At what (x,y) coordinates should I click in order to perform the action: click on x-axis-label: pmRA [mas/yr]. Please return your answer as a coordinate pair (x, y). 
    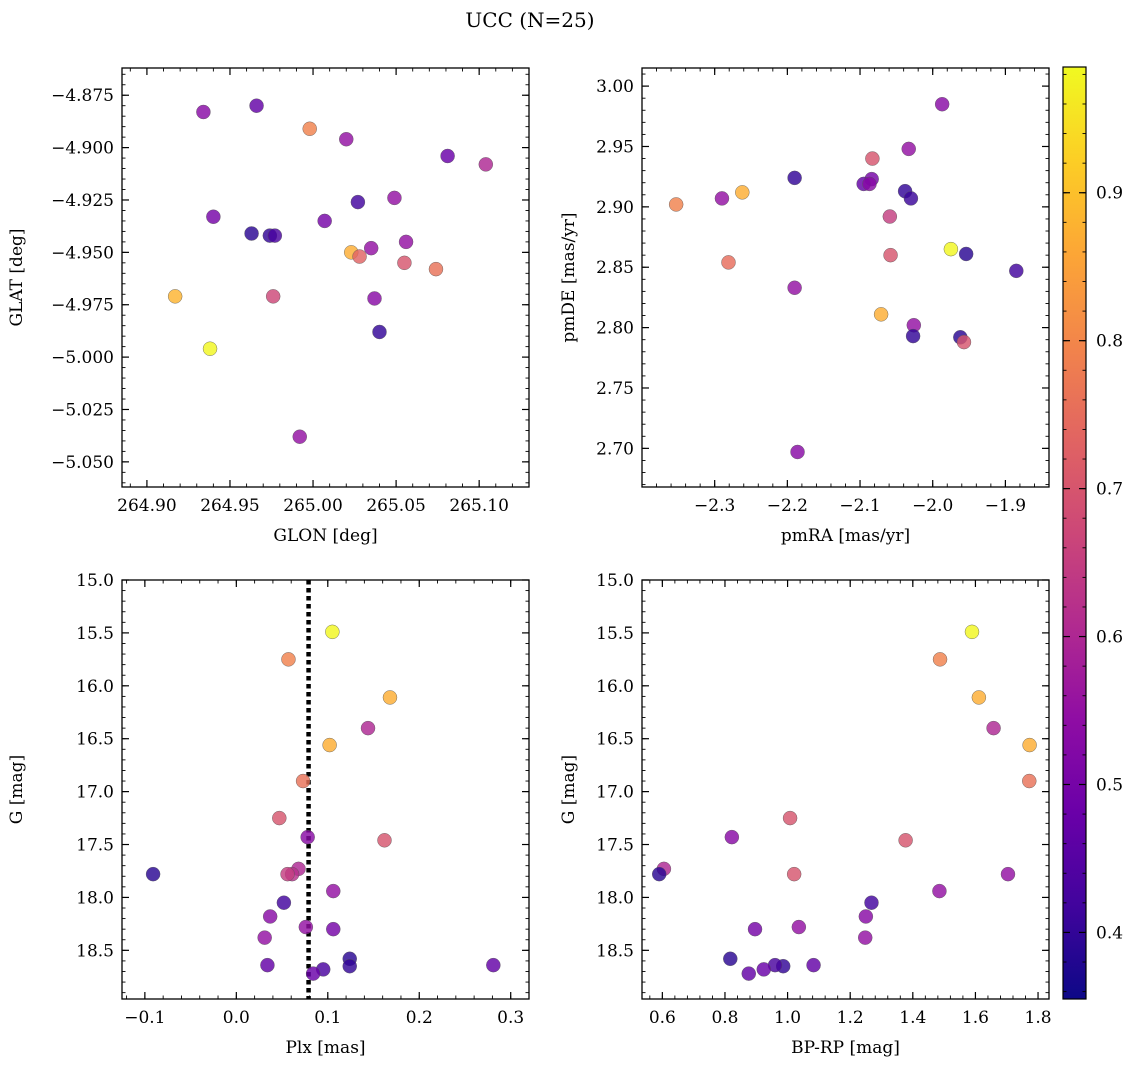
    Looking at the image, I should click on (845, 536).